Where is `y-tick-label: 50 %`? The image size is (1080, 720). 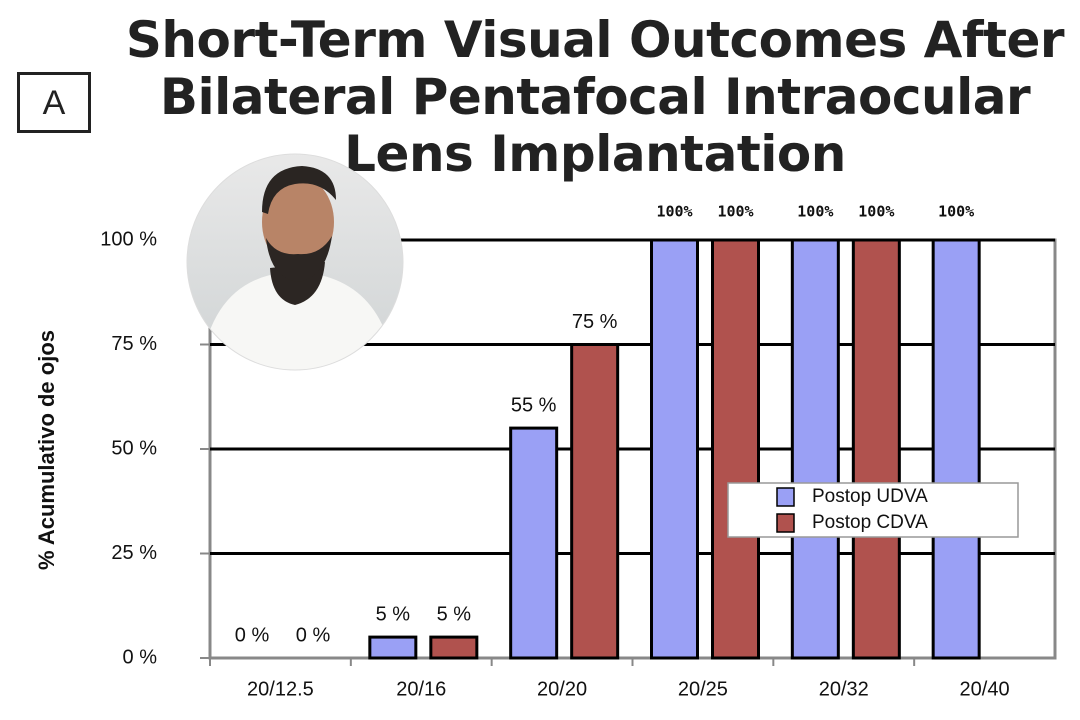 y-tick-label: 50 % is located at coordinates (134, 448).